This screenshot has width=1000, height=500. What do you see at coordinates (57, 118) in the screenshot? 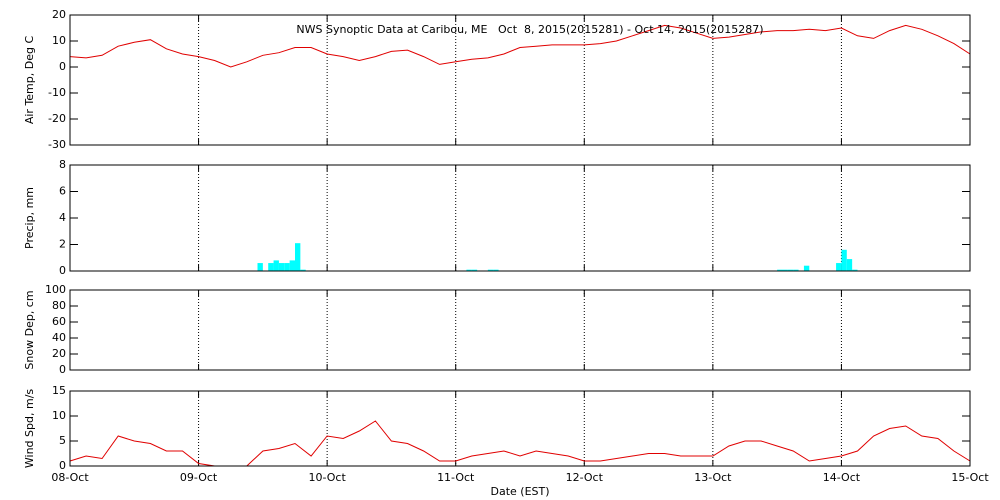
I see `y-tick-label: -20` at bounding box center [57, 118].